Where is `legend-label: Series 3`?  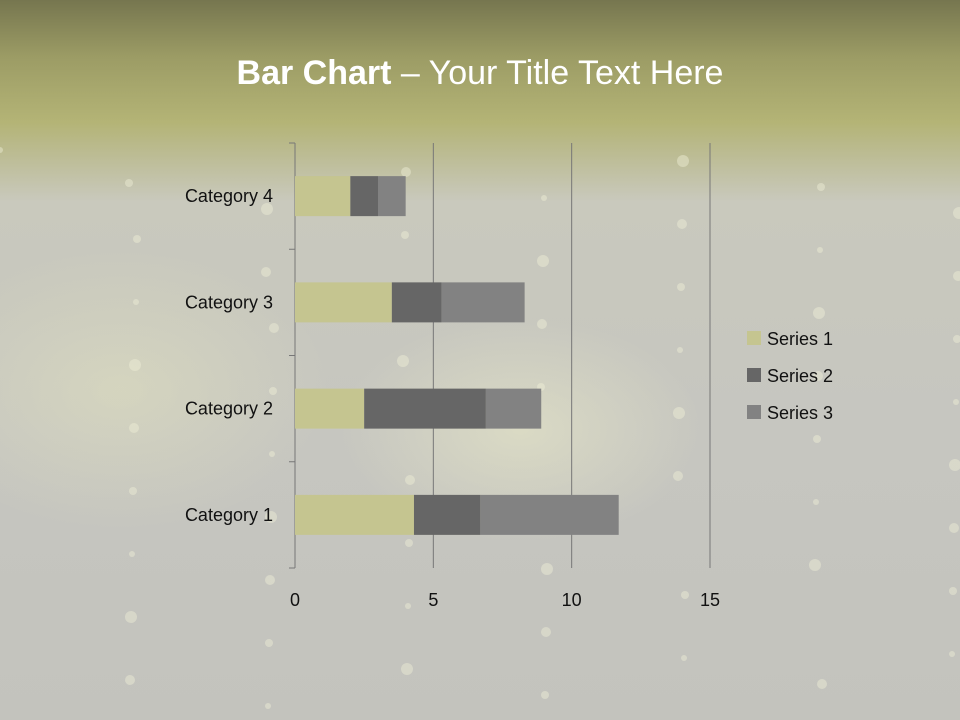
legend-label: Series 3 is located at coordinates (800, 413).